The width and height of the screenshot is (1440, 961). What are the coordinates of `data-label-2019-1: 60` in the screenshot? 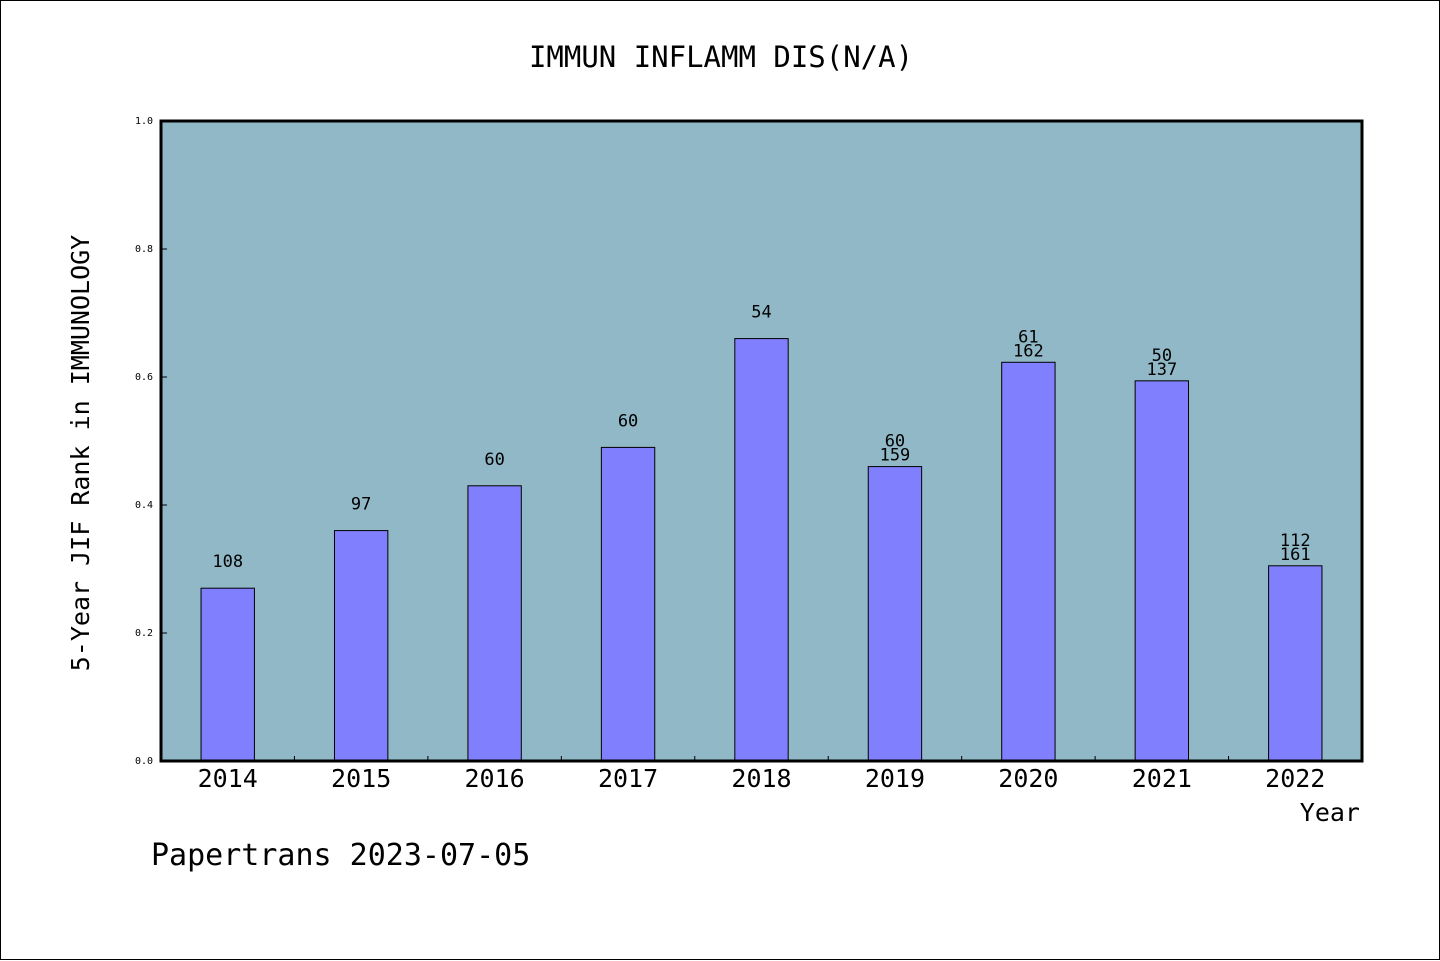 It's located at (895, 442).